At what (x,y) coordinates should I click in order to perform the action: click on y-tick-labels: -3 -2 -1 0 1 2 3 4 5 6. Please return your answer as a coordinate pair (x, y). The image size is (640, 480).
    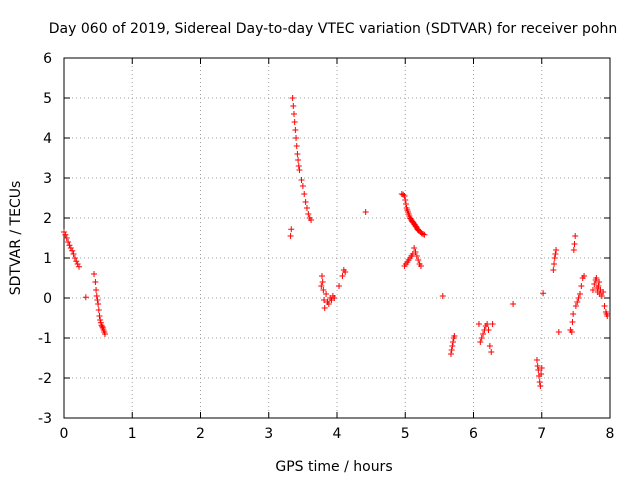
    Looking at the image, I should click on (45, 239).